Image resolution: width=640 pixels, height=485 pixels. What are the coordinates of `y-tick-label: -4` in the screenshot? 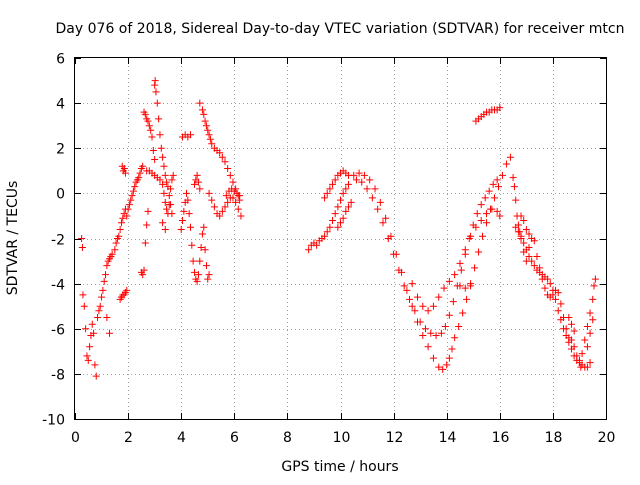 It's located at (58, 286).